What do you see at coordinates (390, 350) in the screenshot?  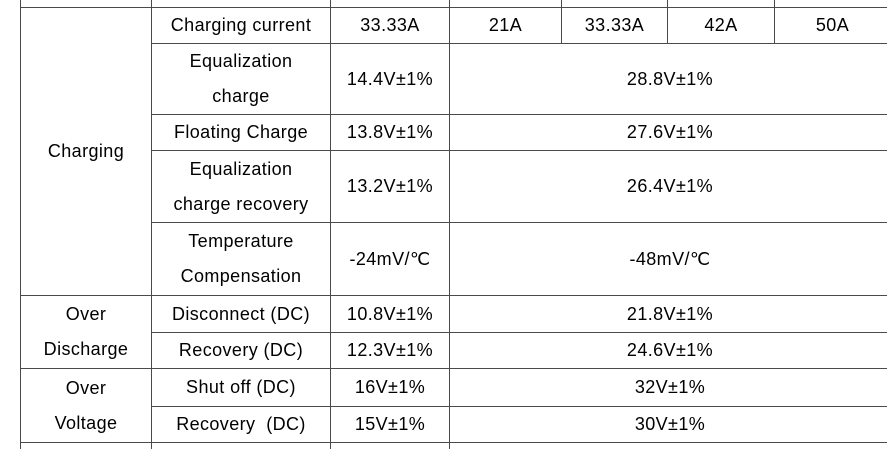 I see `value-cell-12v: 12.3V±1%` at bounding box center [390, 350].